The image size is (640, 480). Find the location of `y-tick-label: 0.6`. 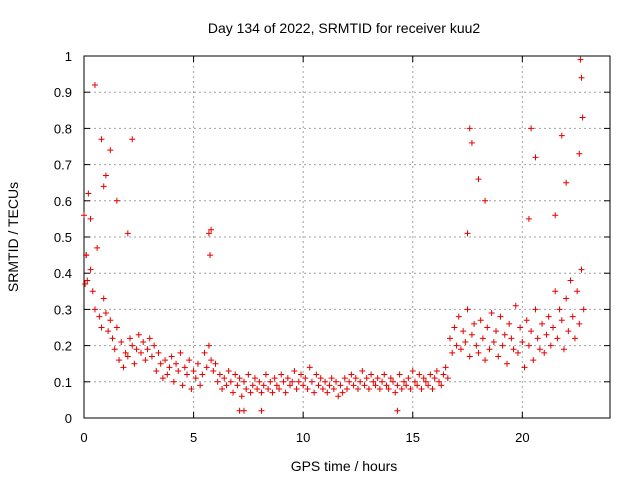

y-tick-label: 0.6 is located at coordinates (63, 201).